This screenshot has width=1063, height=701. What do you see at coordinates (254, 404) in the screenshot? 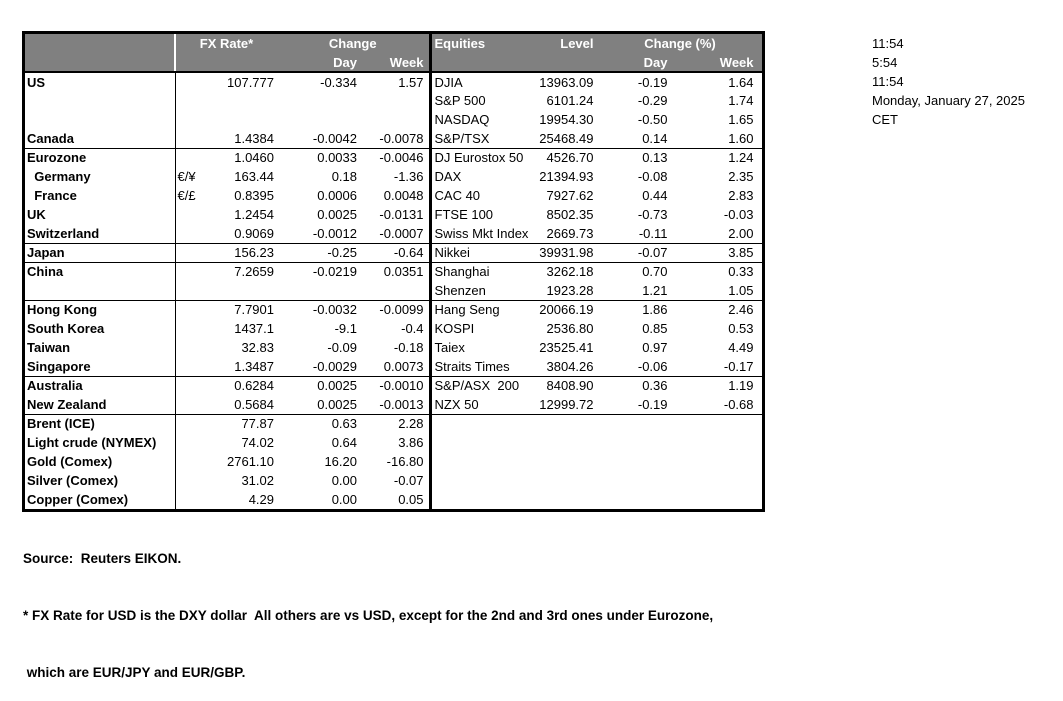
I see `fx-cell-rate: 0.5684` at bounding box center [254, 404].